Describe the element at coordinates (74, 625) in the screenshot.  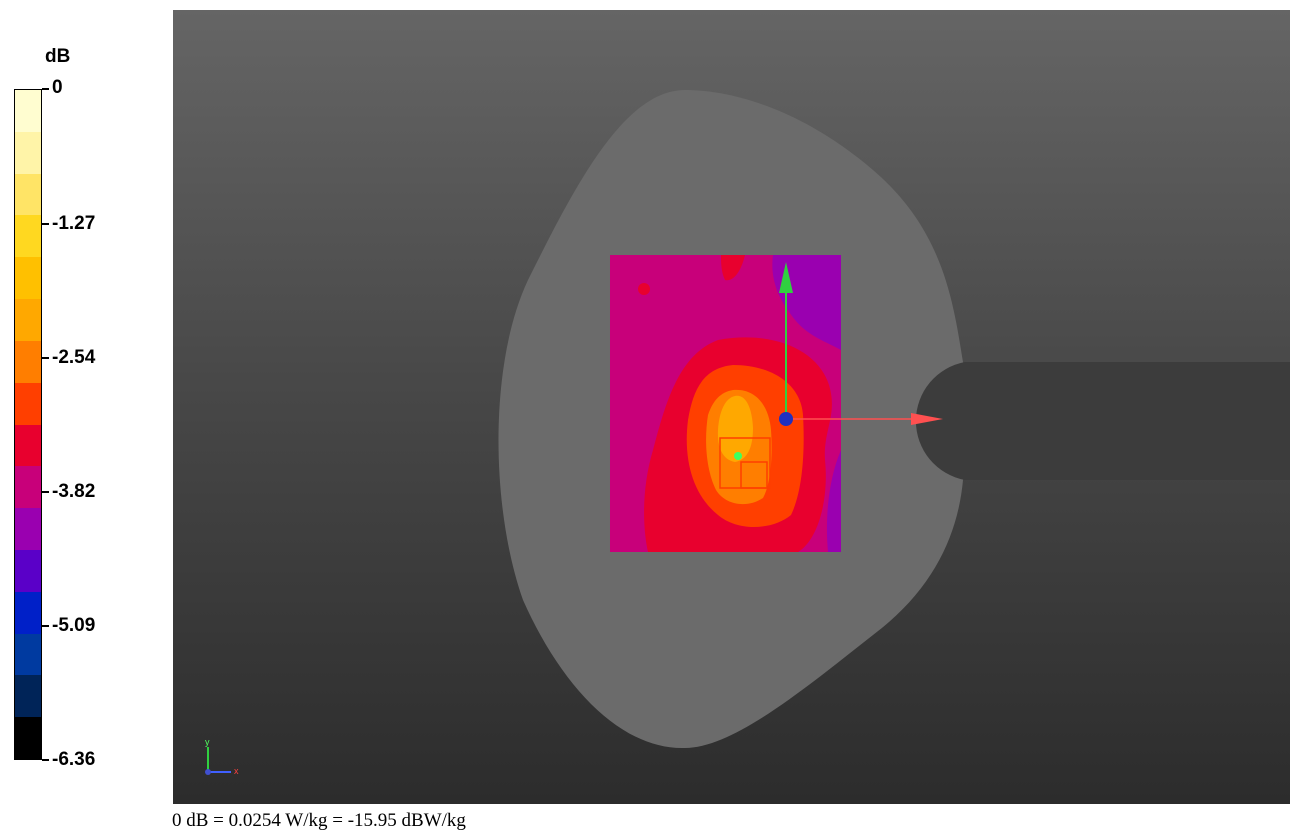
I see `legend-label-4: -5.09` at that location.